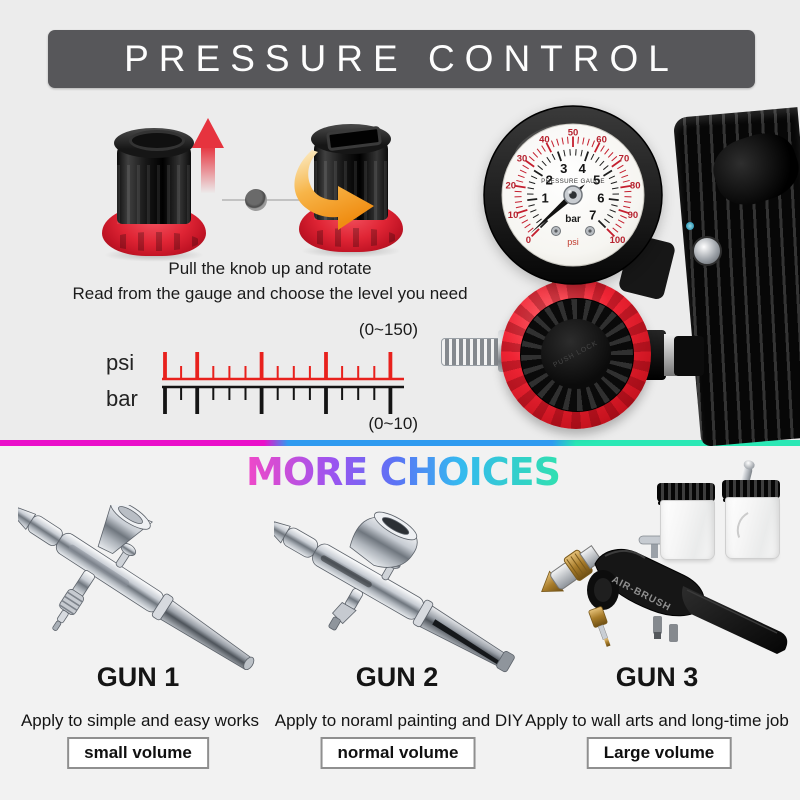  What do you see at coordinates (633, 215) in the screenshot?
I see `svg-text: 90` at bounding box center [633, 215].